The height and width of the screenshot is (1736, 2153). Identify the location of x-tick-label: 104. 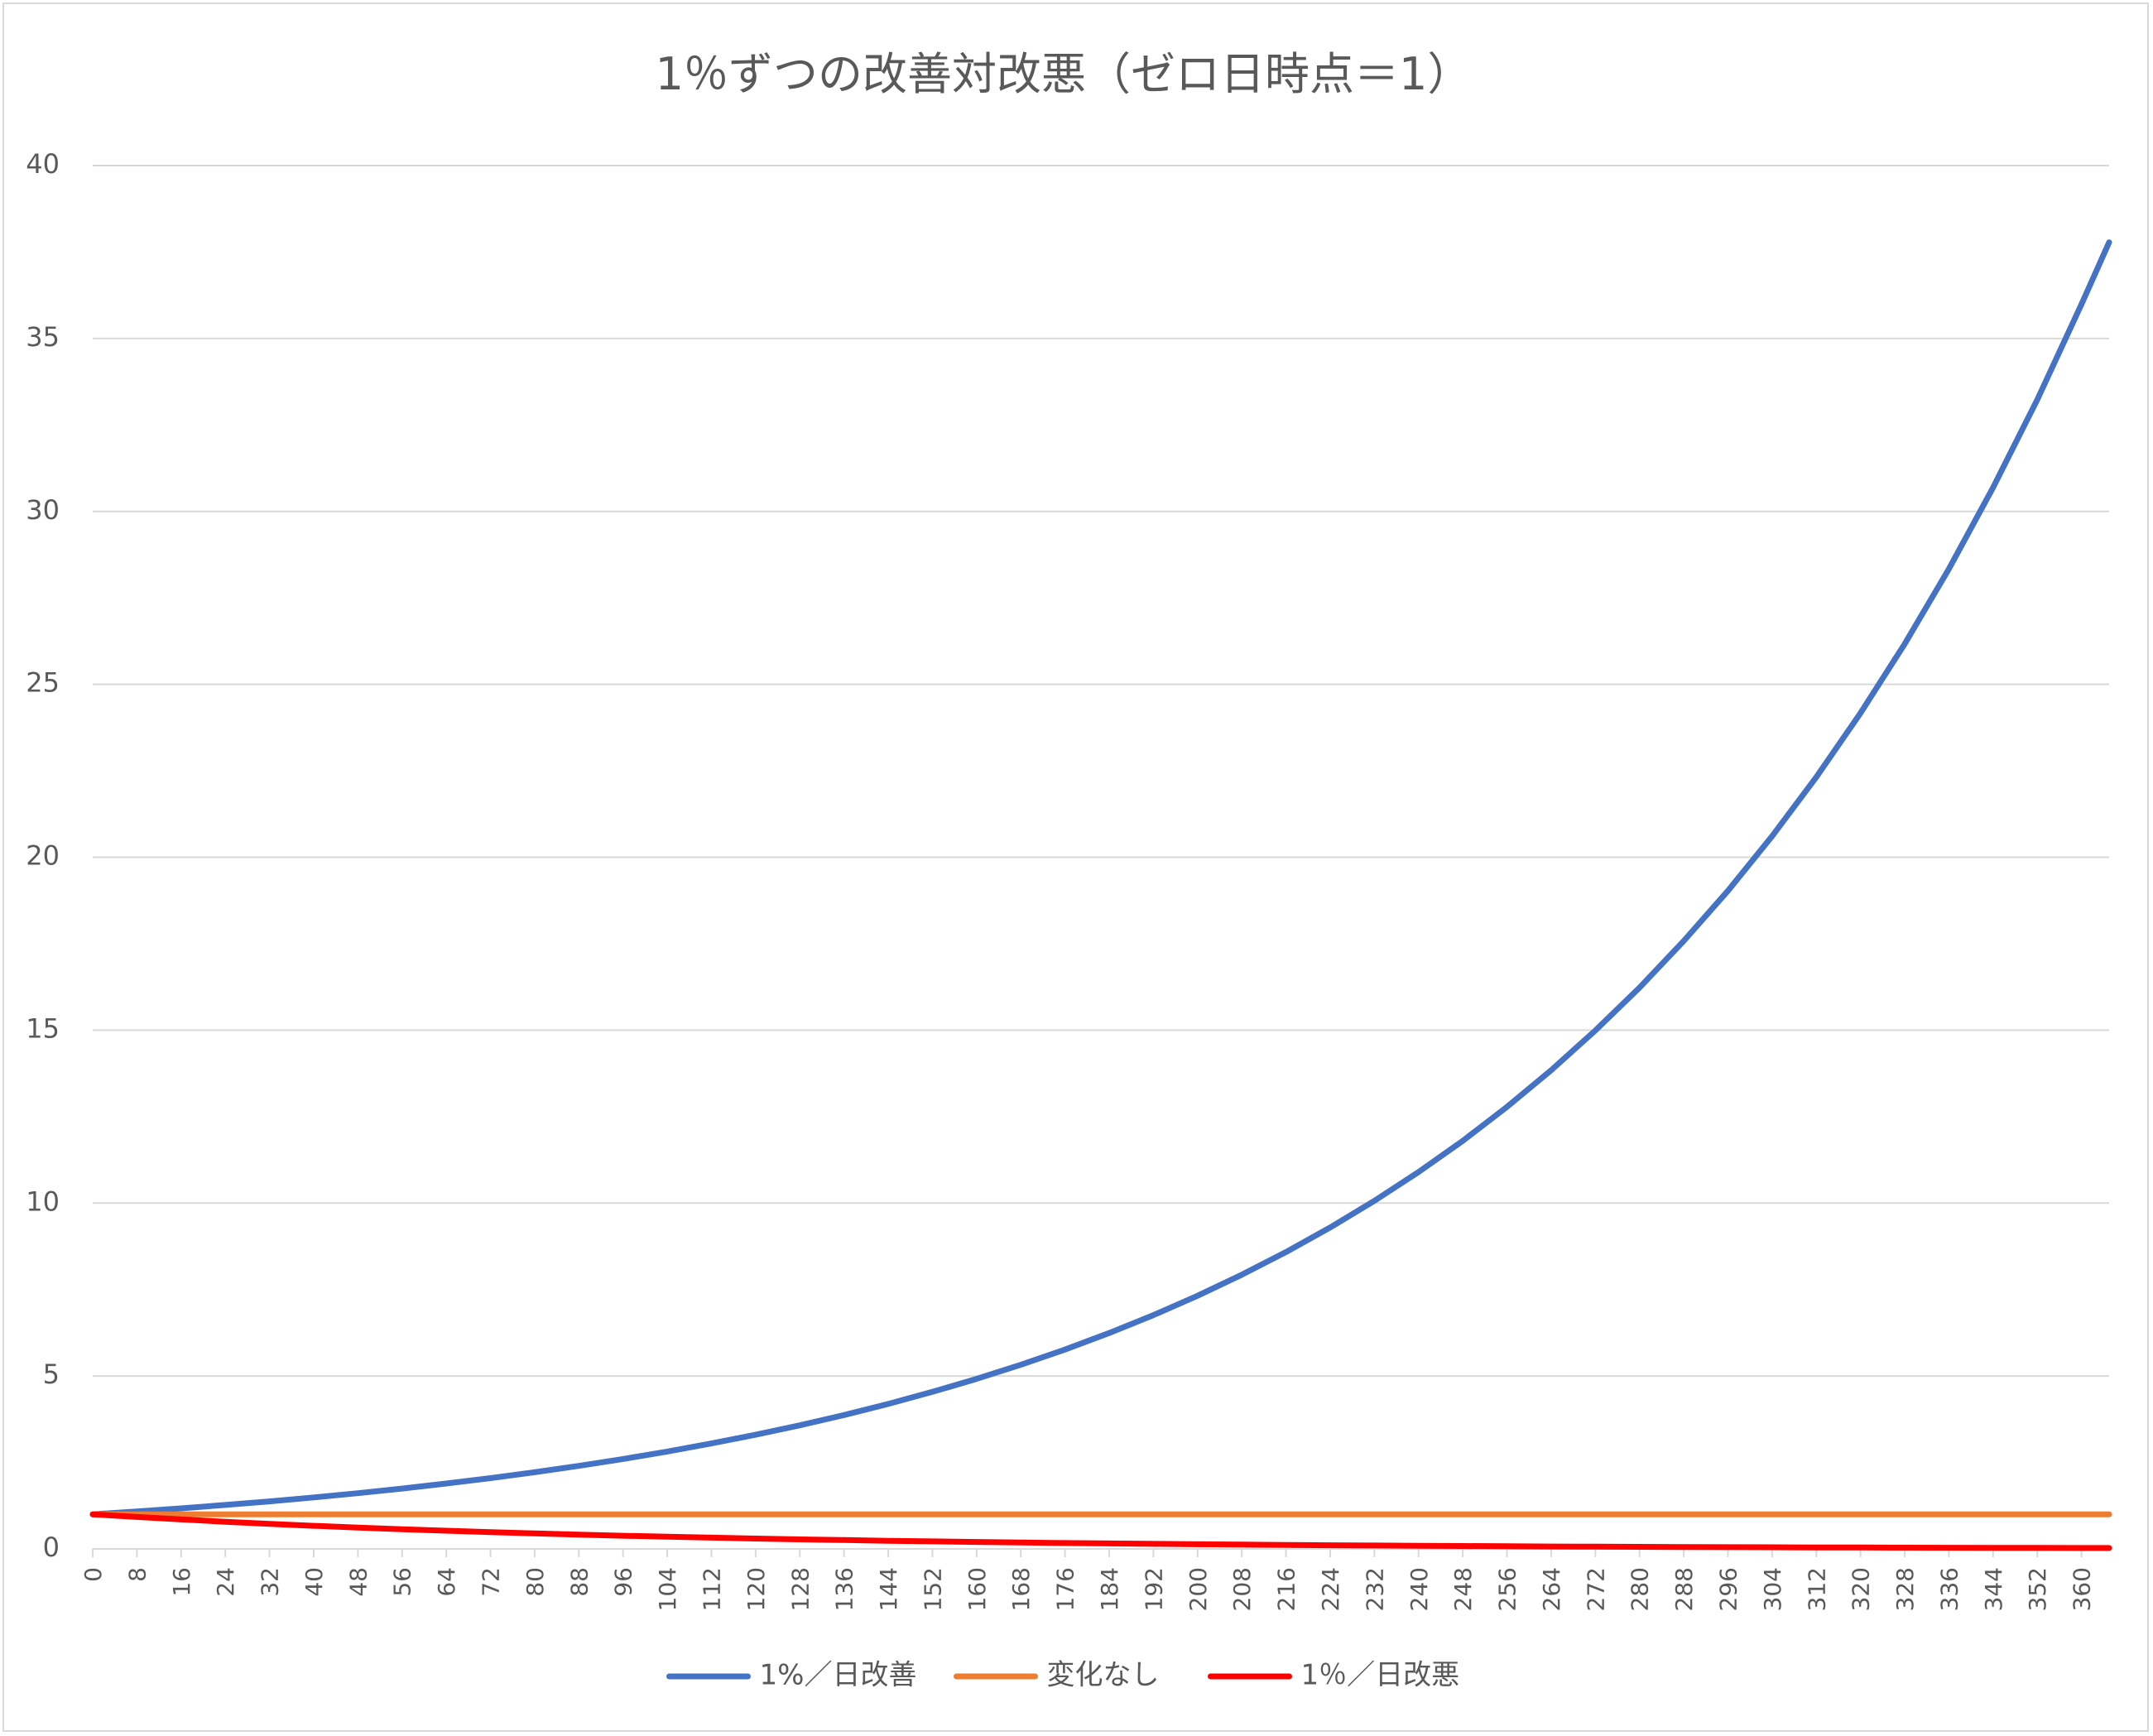
(667, 1589).